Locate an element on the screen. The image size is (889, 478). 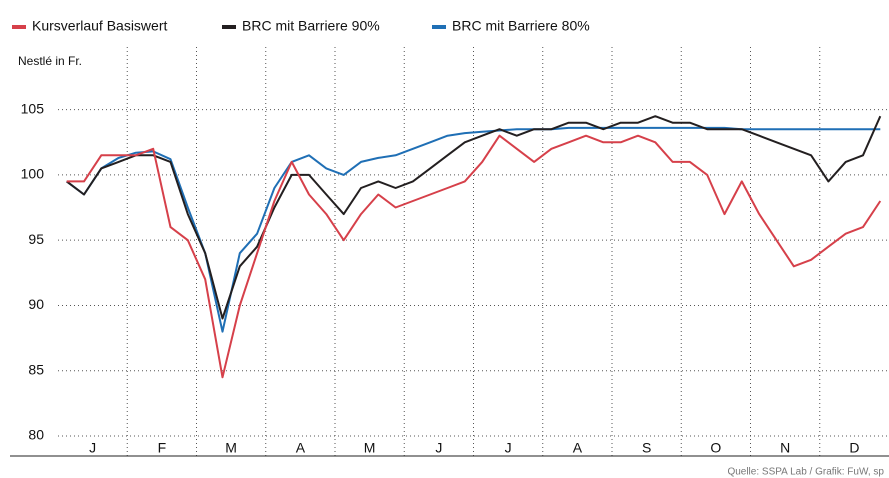
y-tick-label: 105 is located at coordinates (33, 108).